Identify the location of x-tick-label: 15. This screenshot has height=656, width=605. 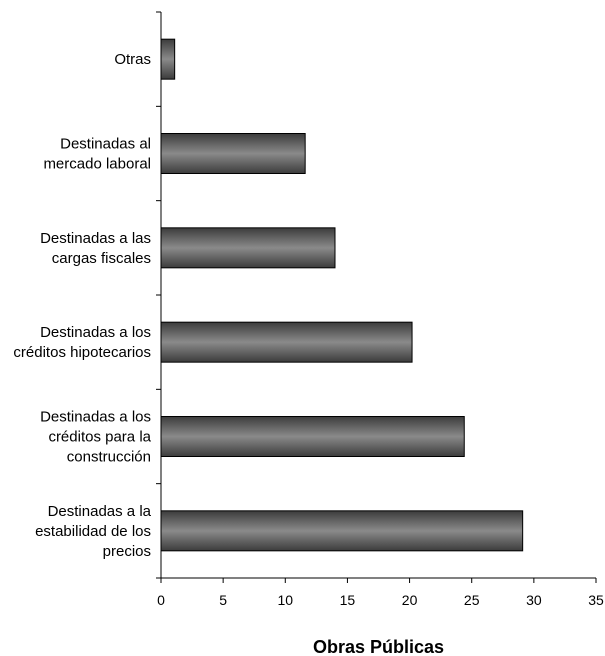
(348, 600).